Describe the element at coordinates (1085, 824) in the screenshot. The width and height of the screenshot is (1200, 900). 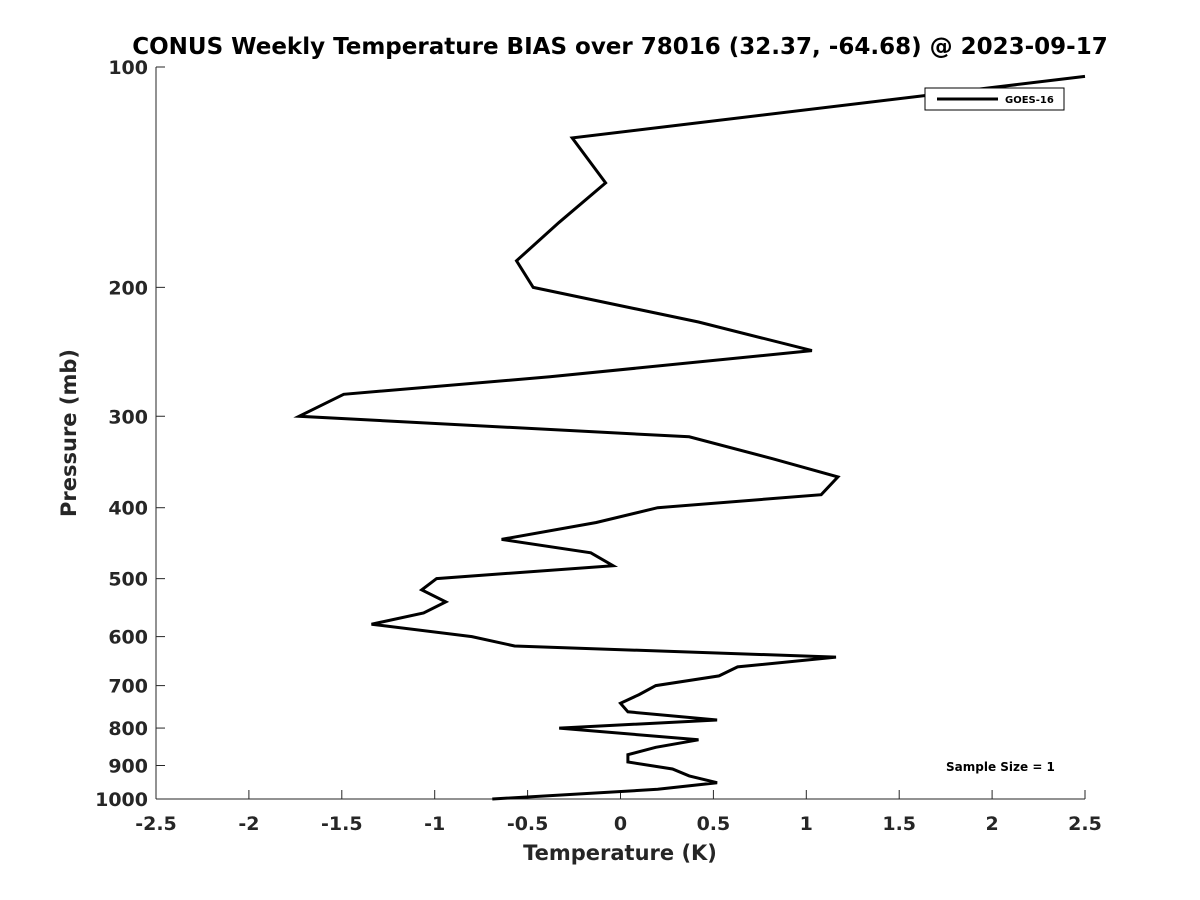
I see `x-tick-label: 2.5` at that location.